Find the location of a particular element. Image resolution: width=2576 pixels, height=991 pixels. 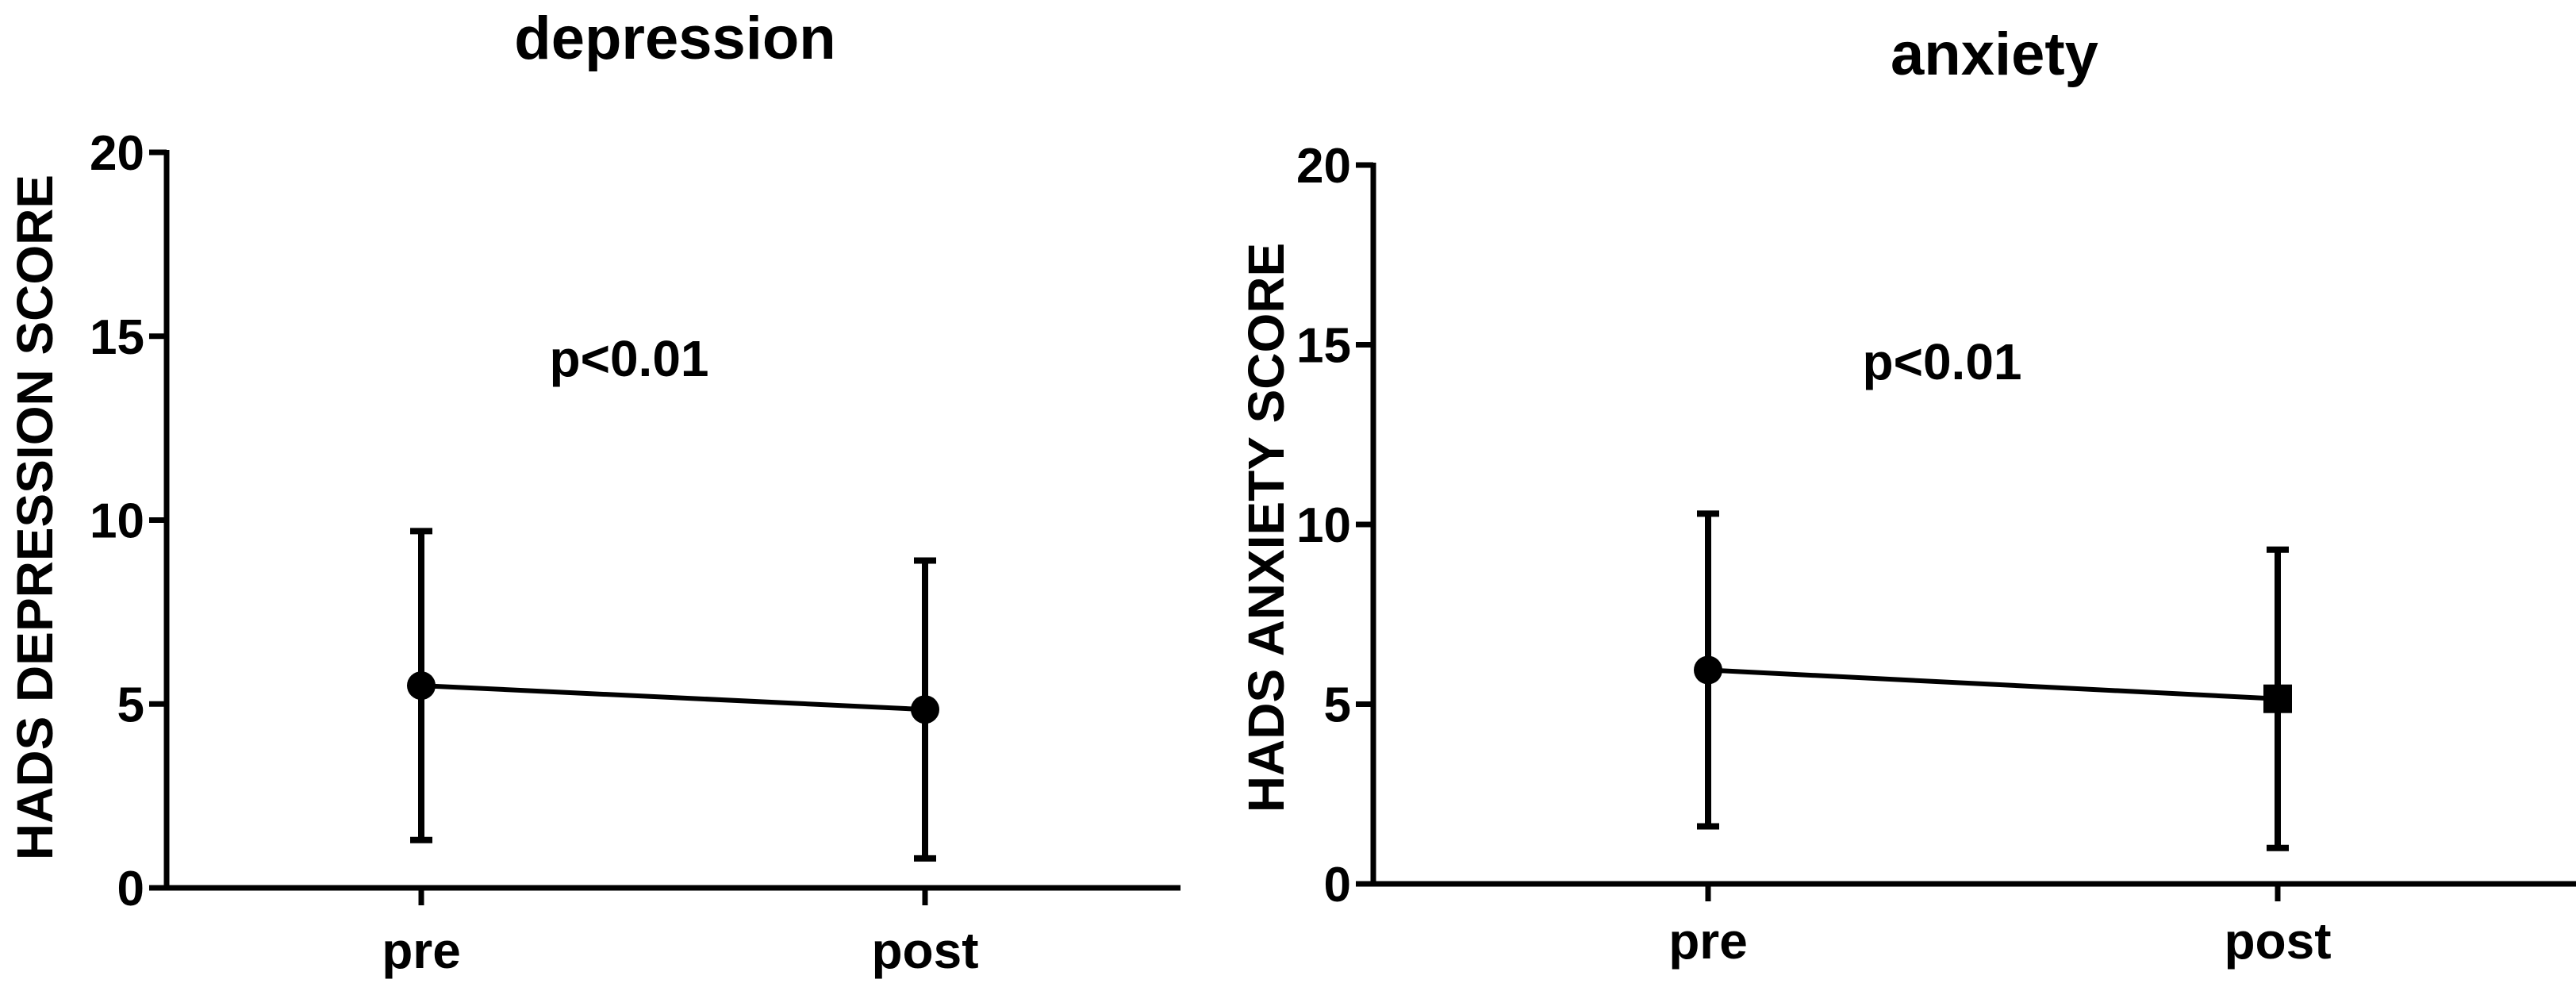

y-axis-label: HADS DEPRESSION SCORE is located at coordinates (34, 517).